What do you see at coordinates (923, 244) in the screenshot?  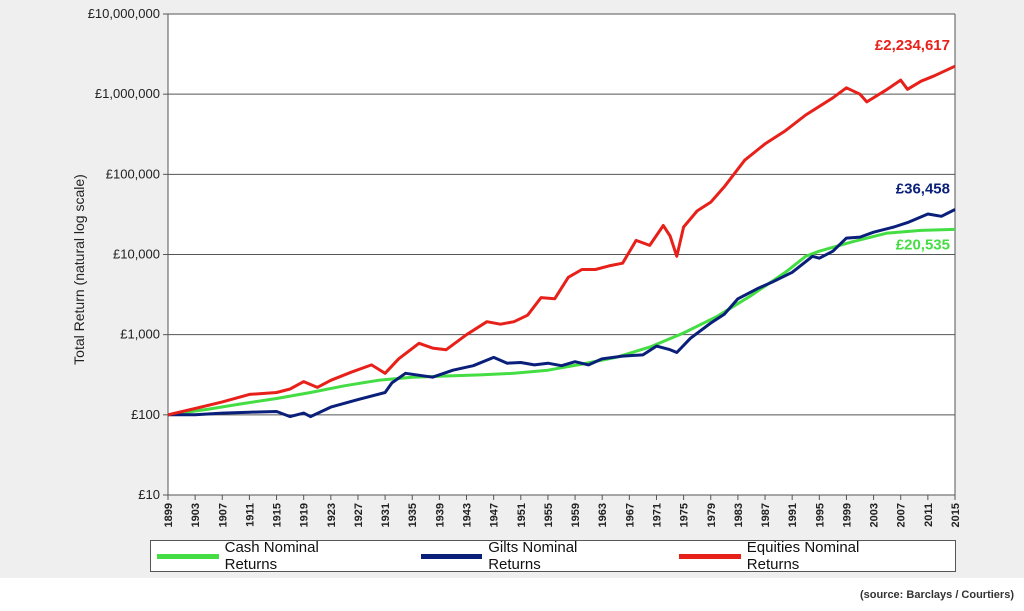 I see `series-end-label: £20,535` at bounding box center [923, 244].